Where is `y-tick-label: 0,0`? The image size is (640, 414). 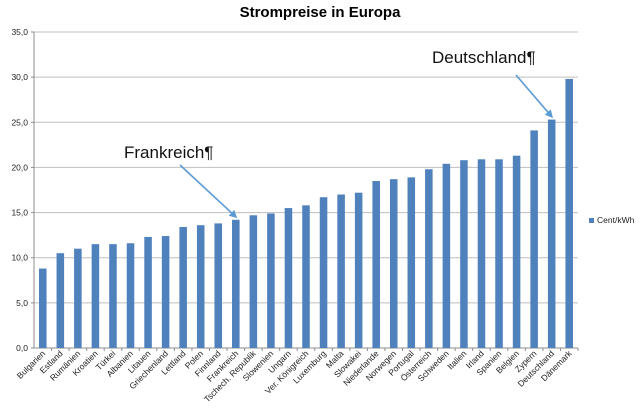
y-tick-label: 0,0 is located at coordinates (22, 348).